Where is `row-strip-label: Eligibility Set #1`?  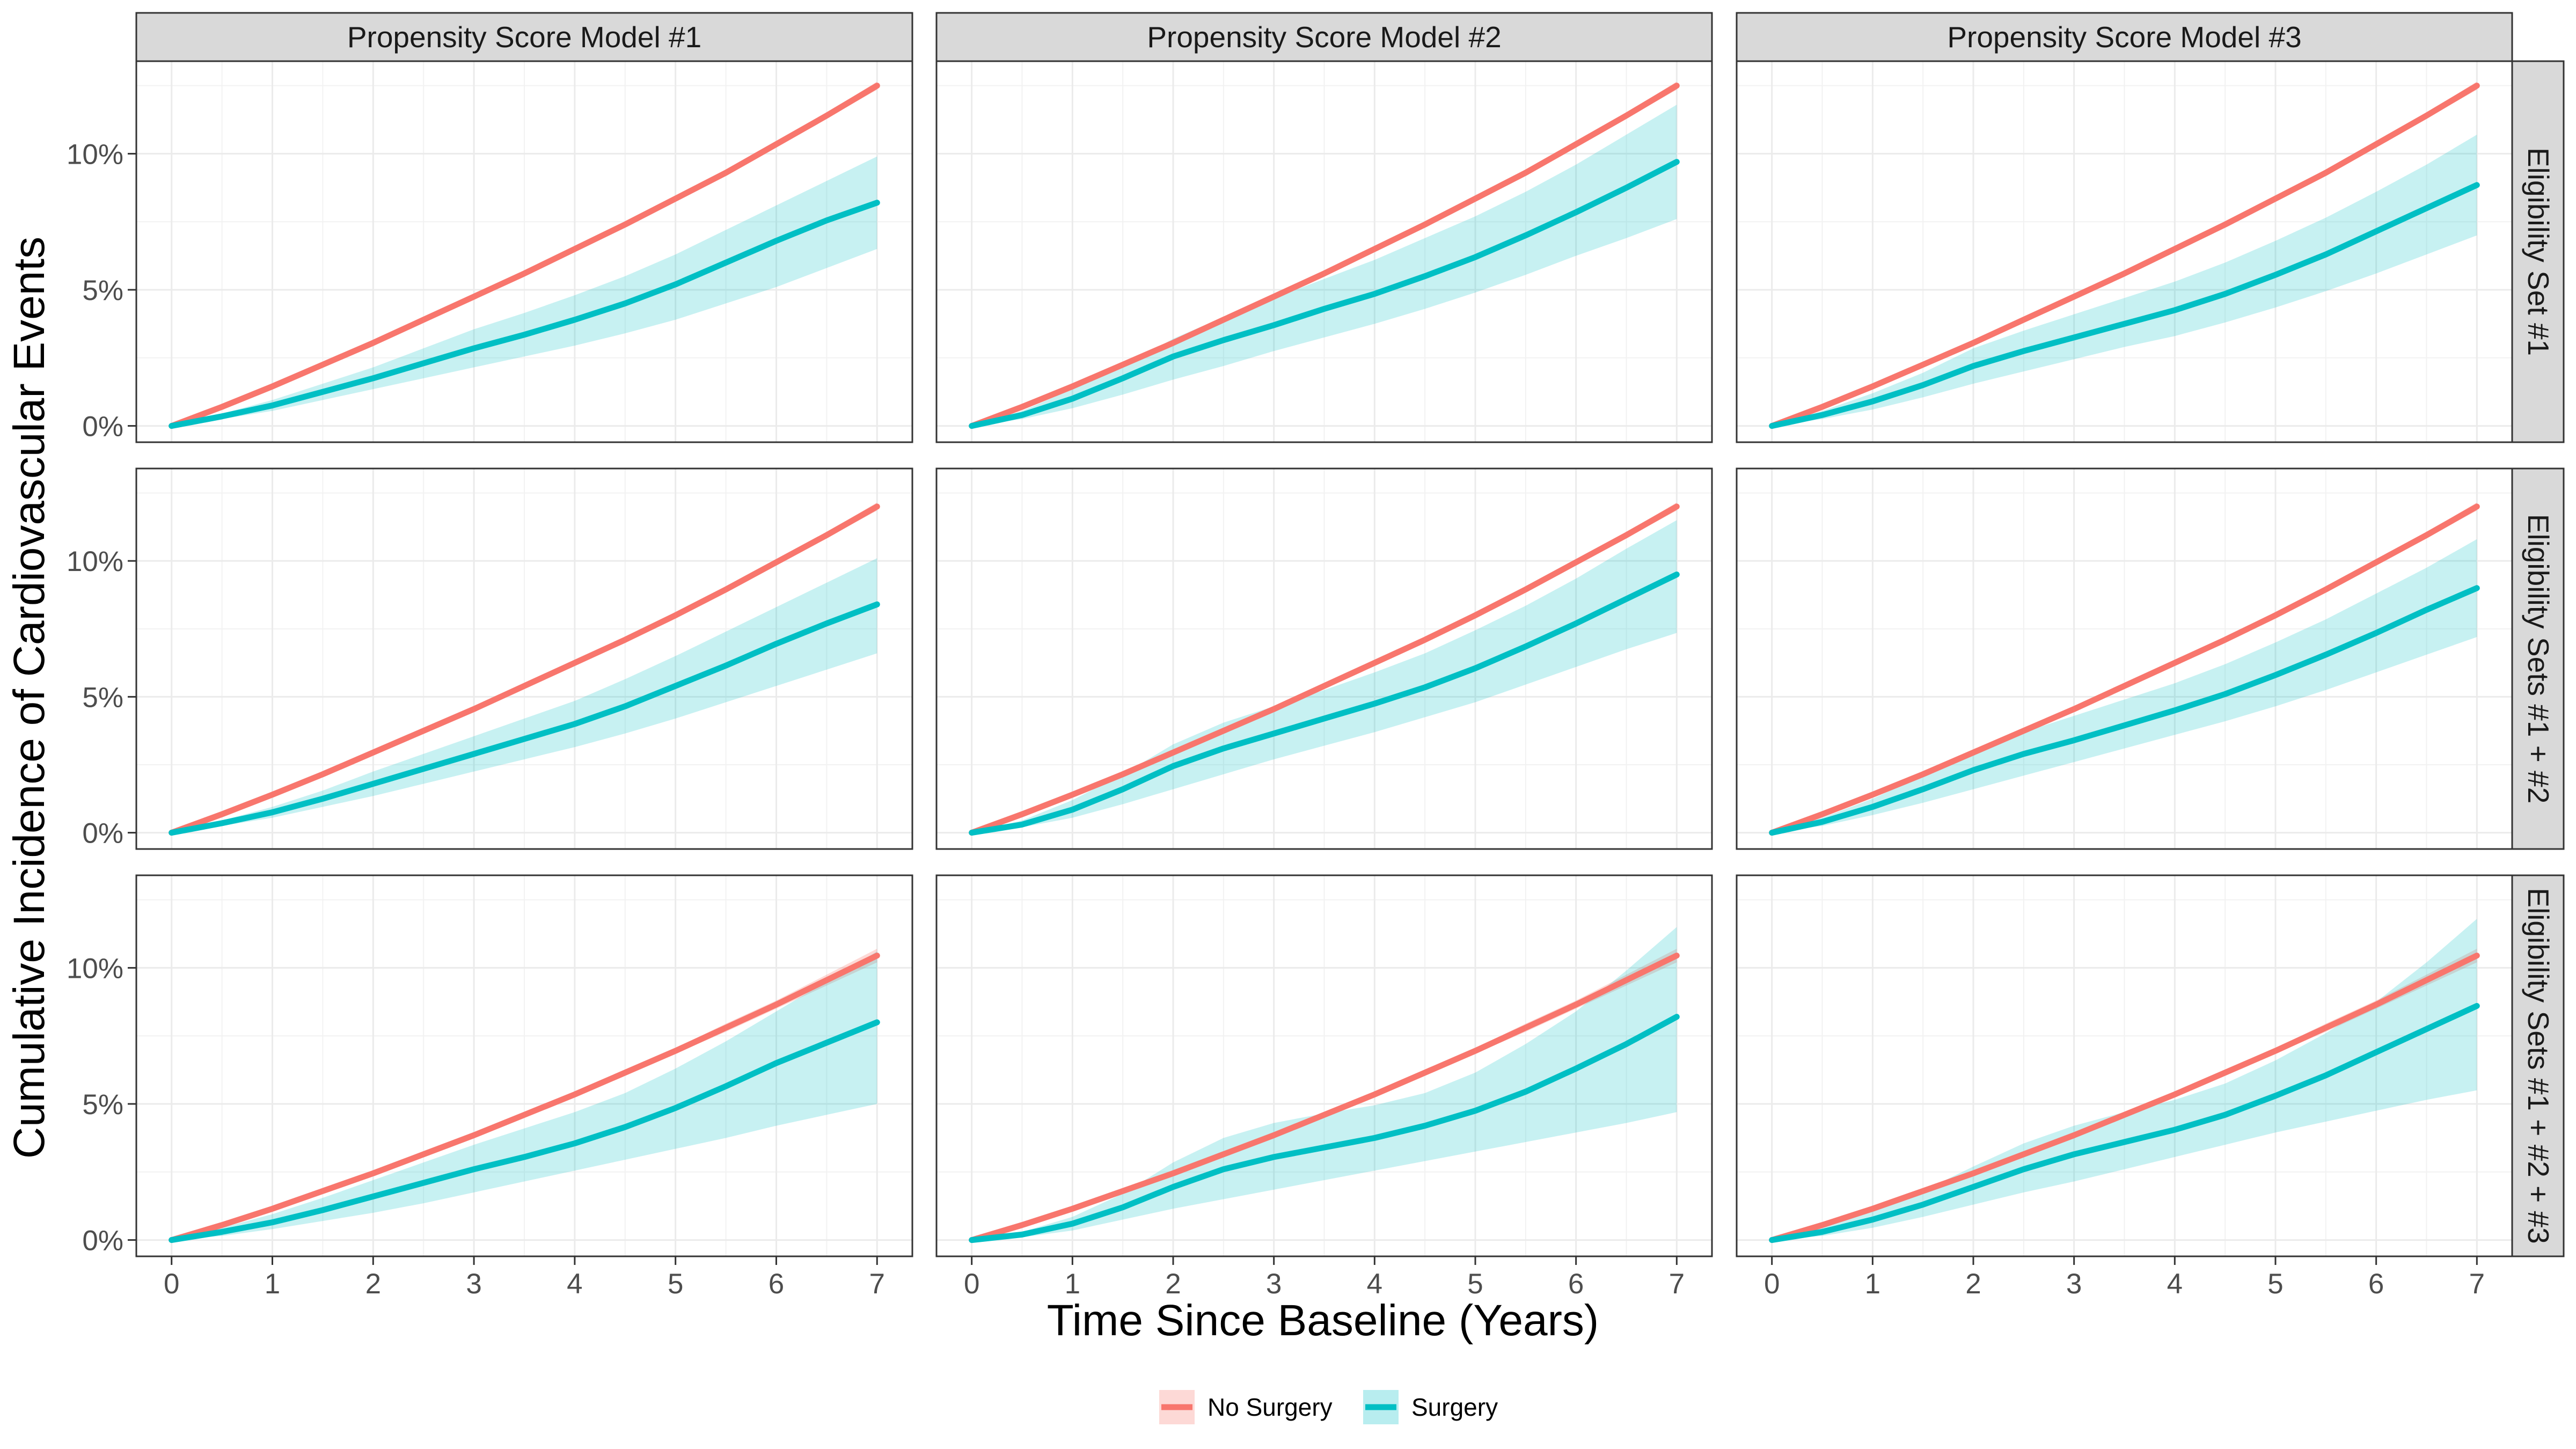 row-strip-label: Eligibility Set #1 is located at coordinates (2538, 252).